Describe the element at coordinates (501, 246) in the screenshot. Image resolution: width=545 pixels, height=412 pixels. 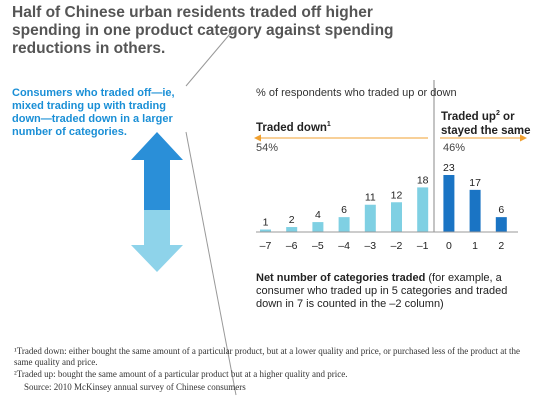
I see `x-tick-label: 2` at that location.